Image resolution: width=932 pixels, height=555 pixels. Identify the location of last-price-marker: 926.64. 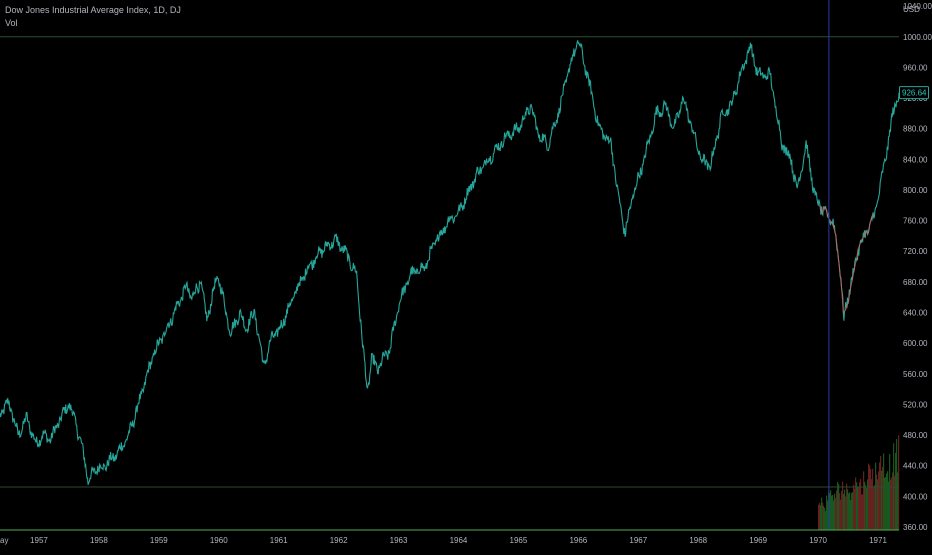
(914, 93).